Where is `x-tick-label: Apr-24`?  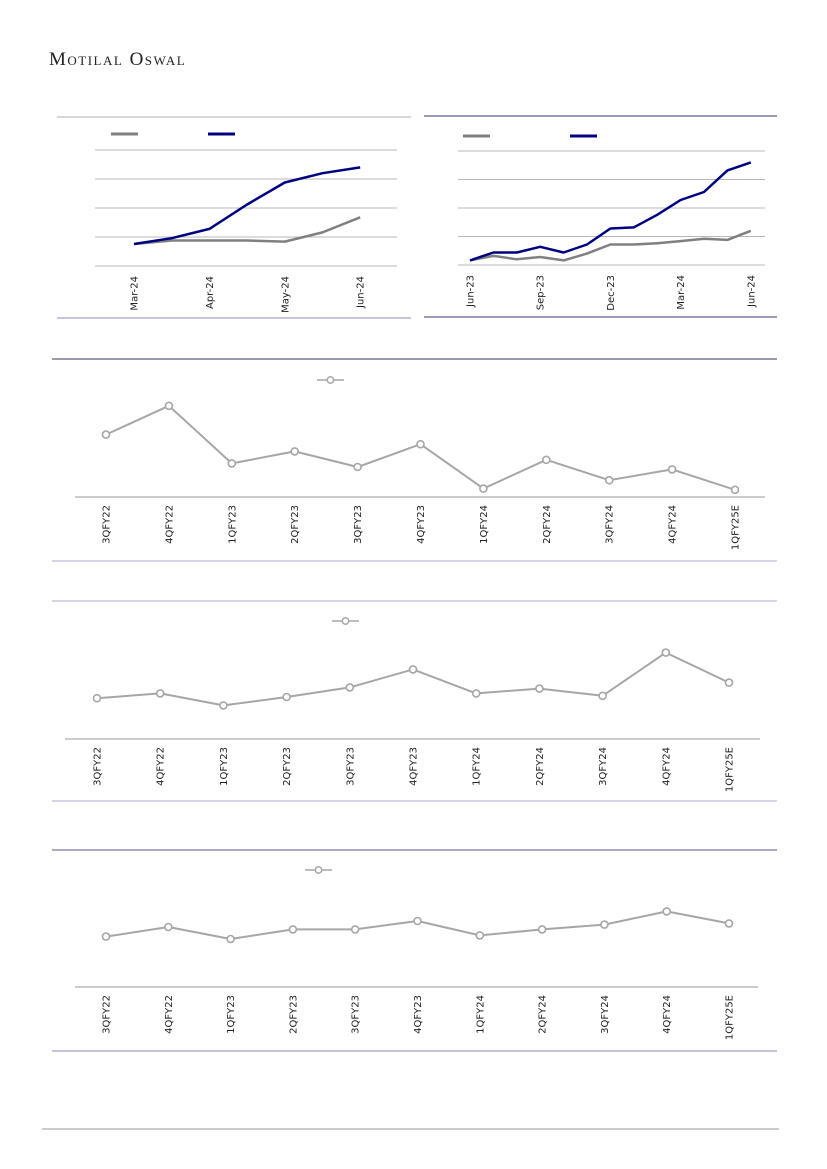
x-tick-label: Apr-24 is located at coordinates (210, 292).